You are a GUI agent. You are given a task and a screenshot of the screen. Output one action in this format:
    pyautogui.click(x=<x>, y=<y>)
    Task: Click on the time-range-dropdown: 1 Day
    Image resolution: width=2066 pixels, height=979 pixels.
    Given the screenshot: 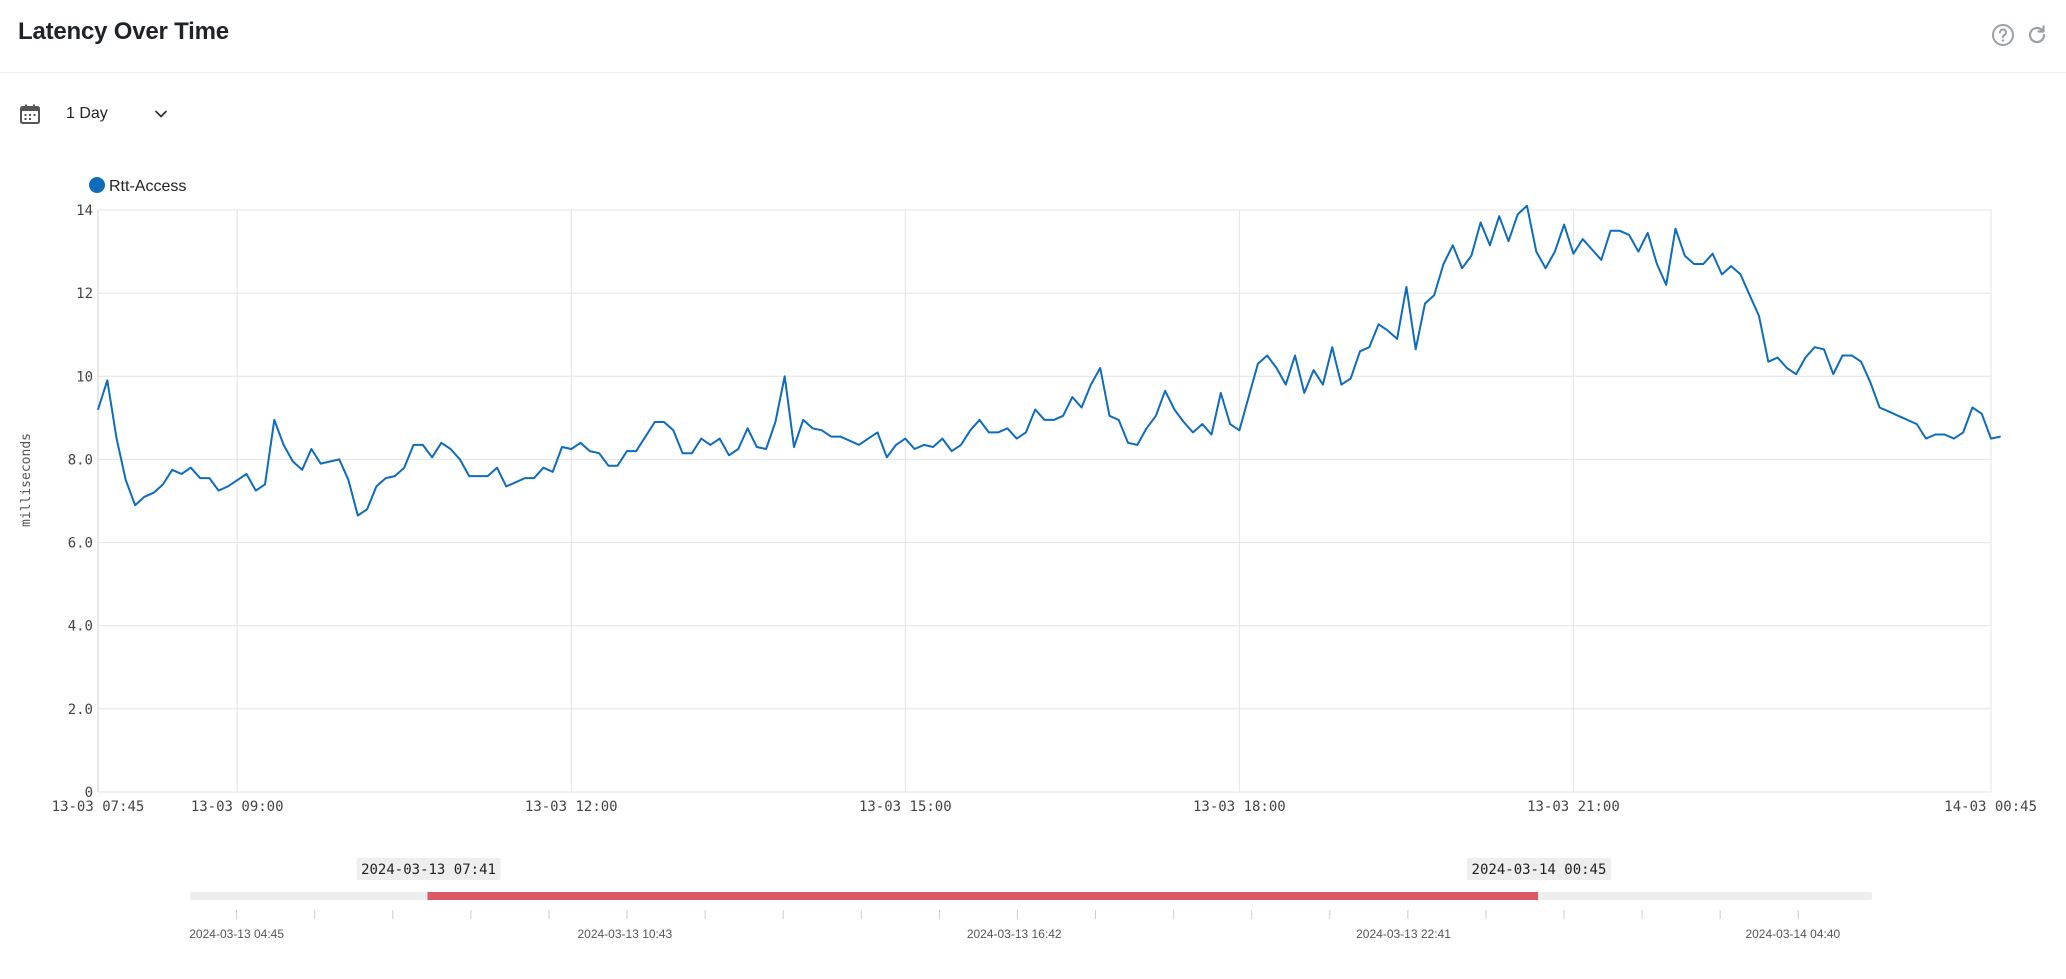 What is the action you would take?
    pyautogui.click(x=118, y=114)
    